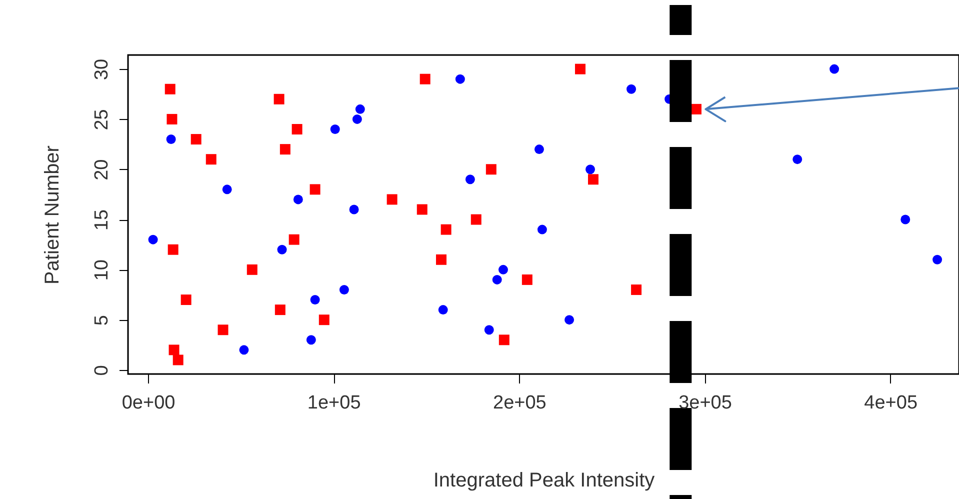 The height and width of the screenshot is (499, 959). I want to click on y-tick-label: 25, so click(102, 119).